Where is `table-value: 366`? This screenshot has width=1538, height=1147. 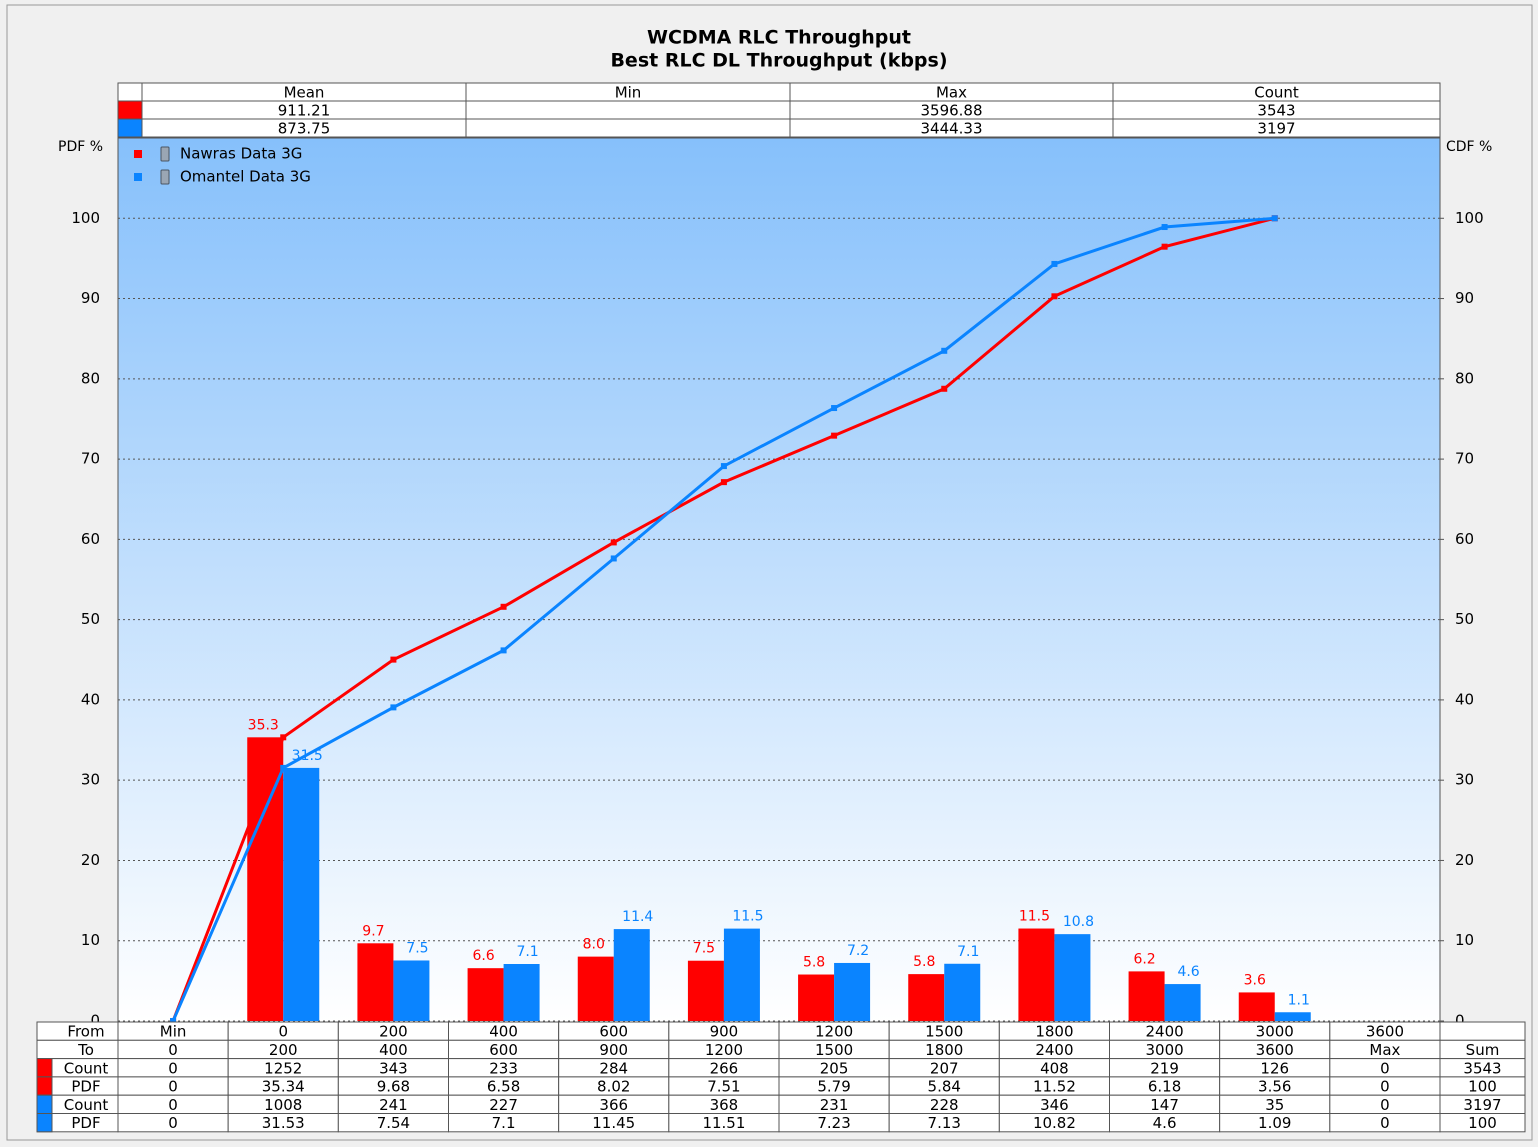 table-value: 366 is located at coordinates (613, 1105).